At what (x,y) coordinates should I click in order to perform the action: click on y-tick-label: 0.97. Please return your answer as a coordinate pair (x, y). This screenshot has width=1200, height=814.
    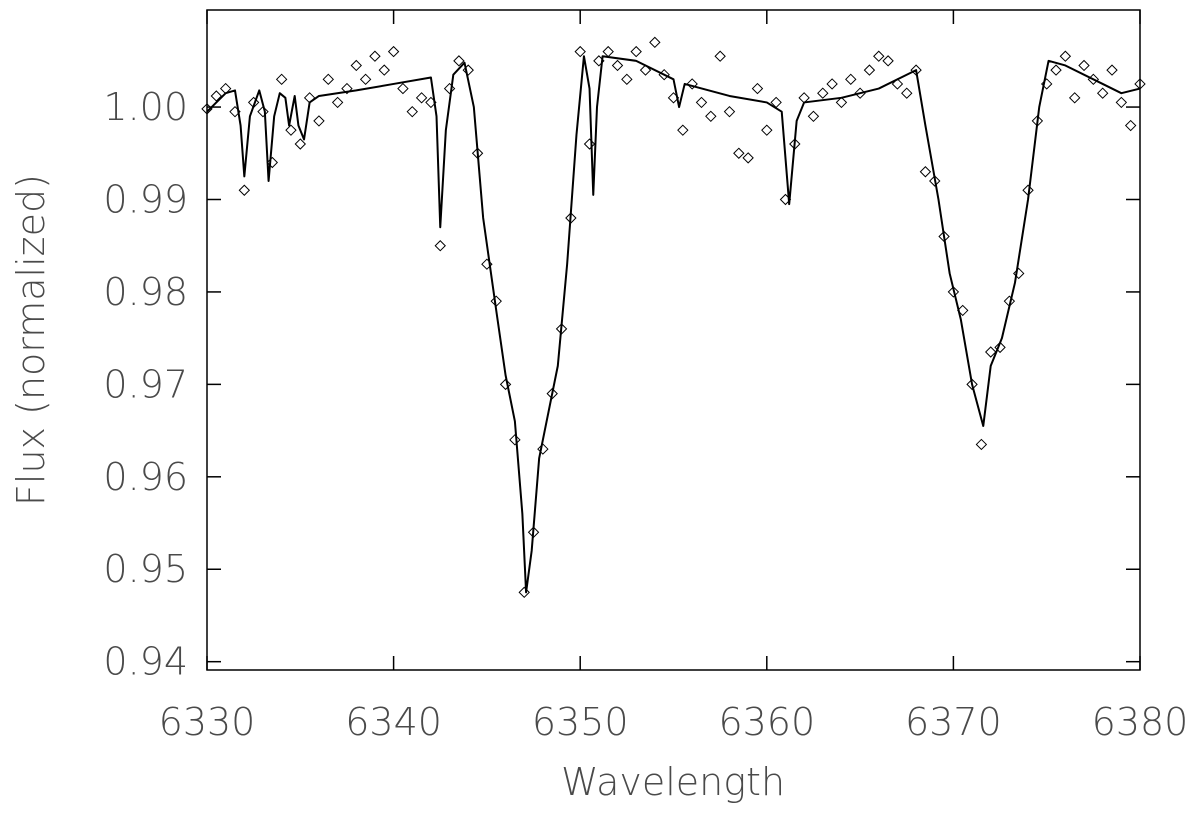
    Looking at the image, I should click on (145, 384).